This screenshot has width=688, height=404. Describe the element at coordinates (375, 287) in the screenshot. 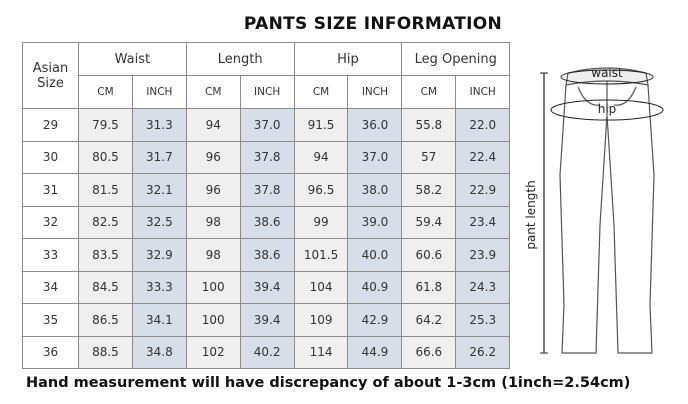

I see `value-cell: 40.9` at that location.